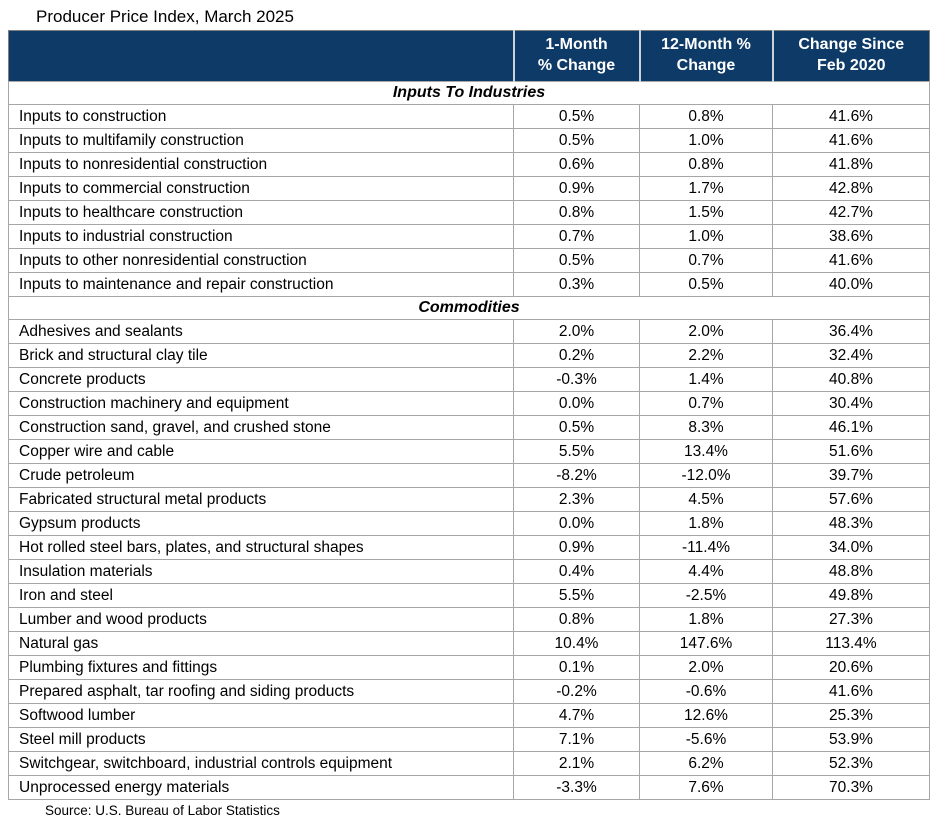 This screenshot has height=829, width=936. What do you see at coordinates (851, 787) in the screenshot?
I see `since-feb-2020-value: 70.3%` at bounding box center [851, 787].